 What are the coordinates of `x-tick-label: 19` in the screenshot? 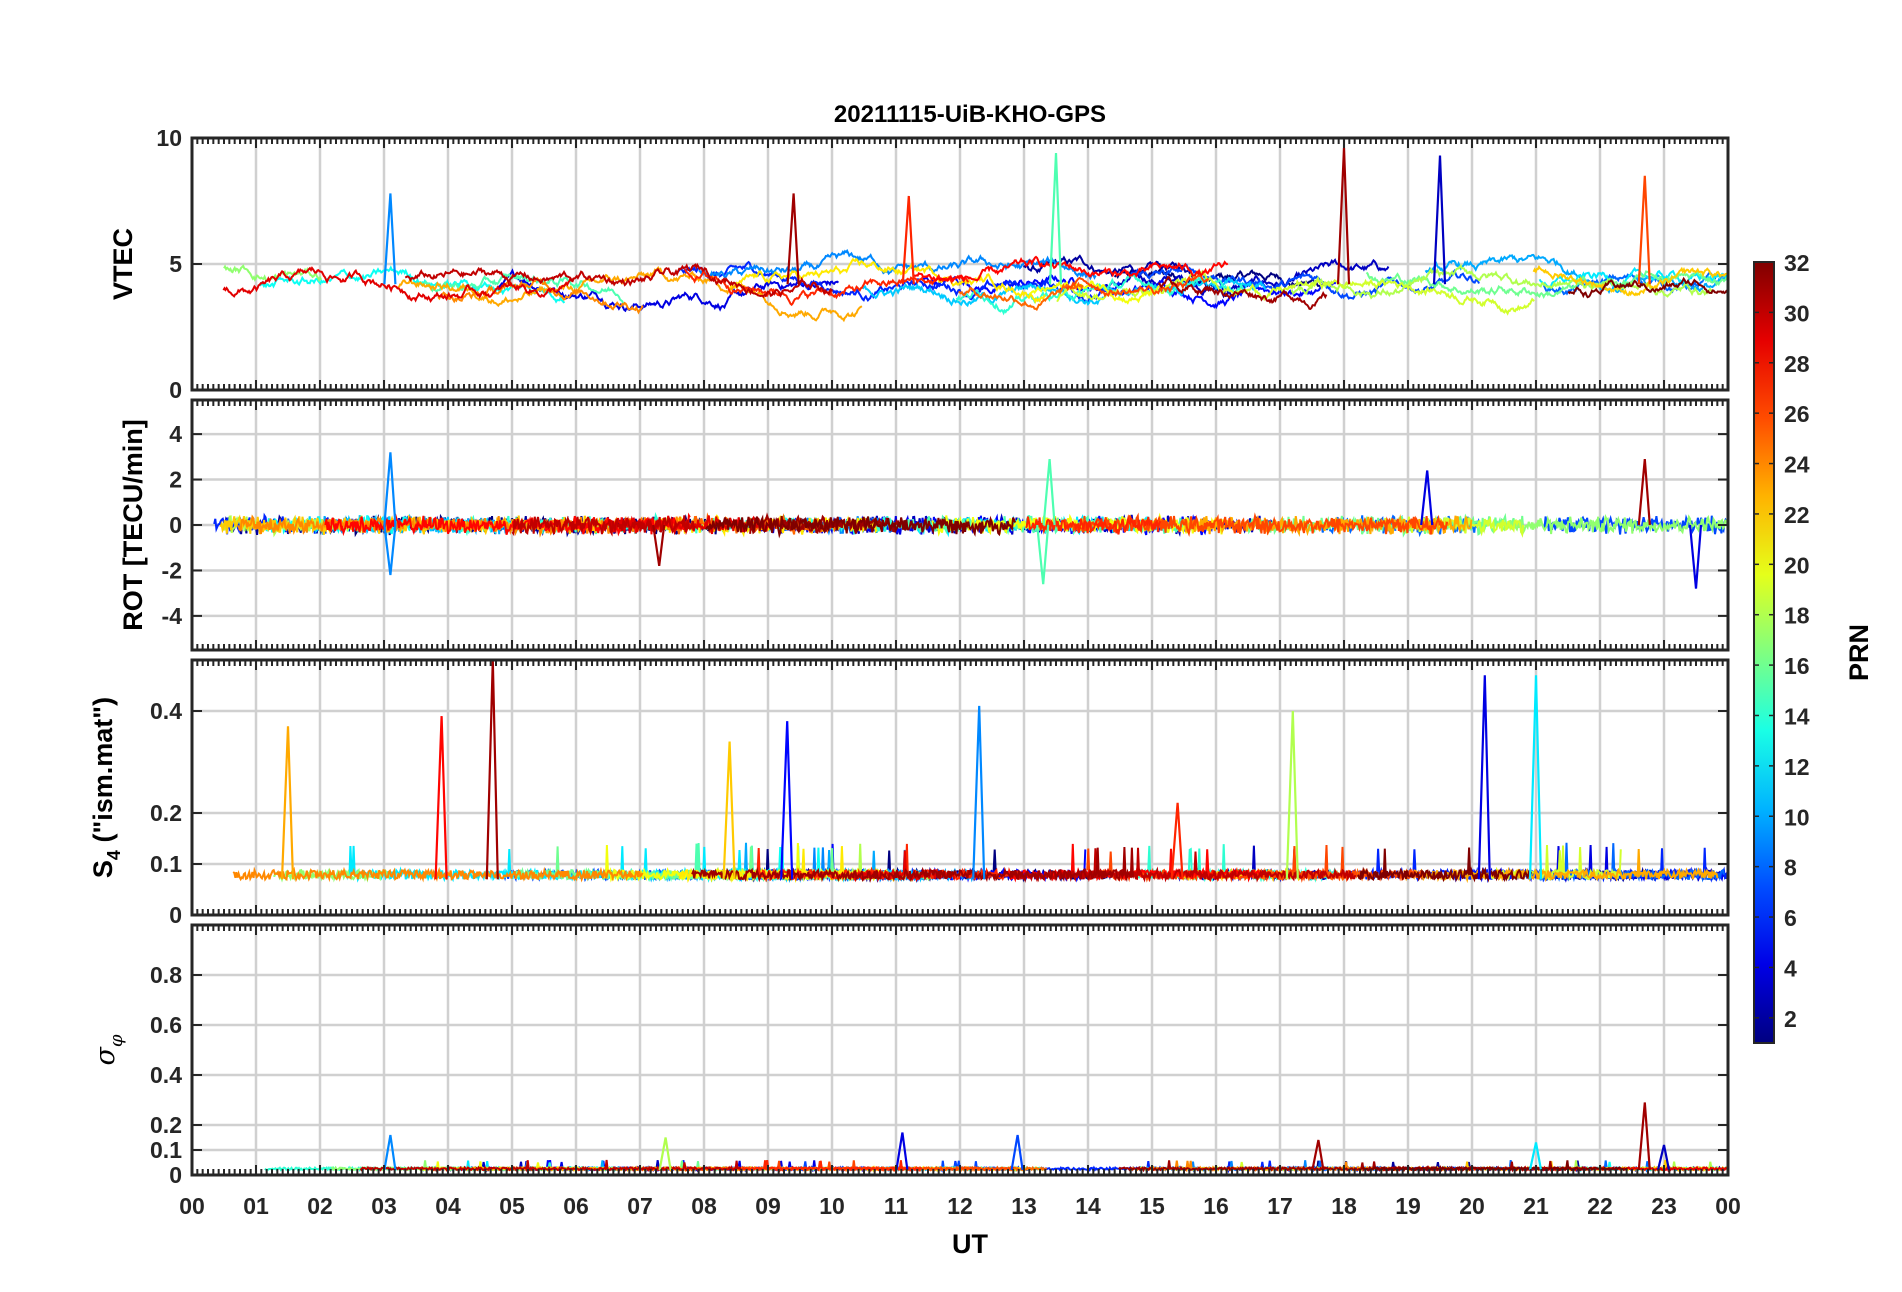 It's located at (1408, 1206).